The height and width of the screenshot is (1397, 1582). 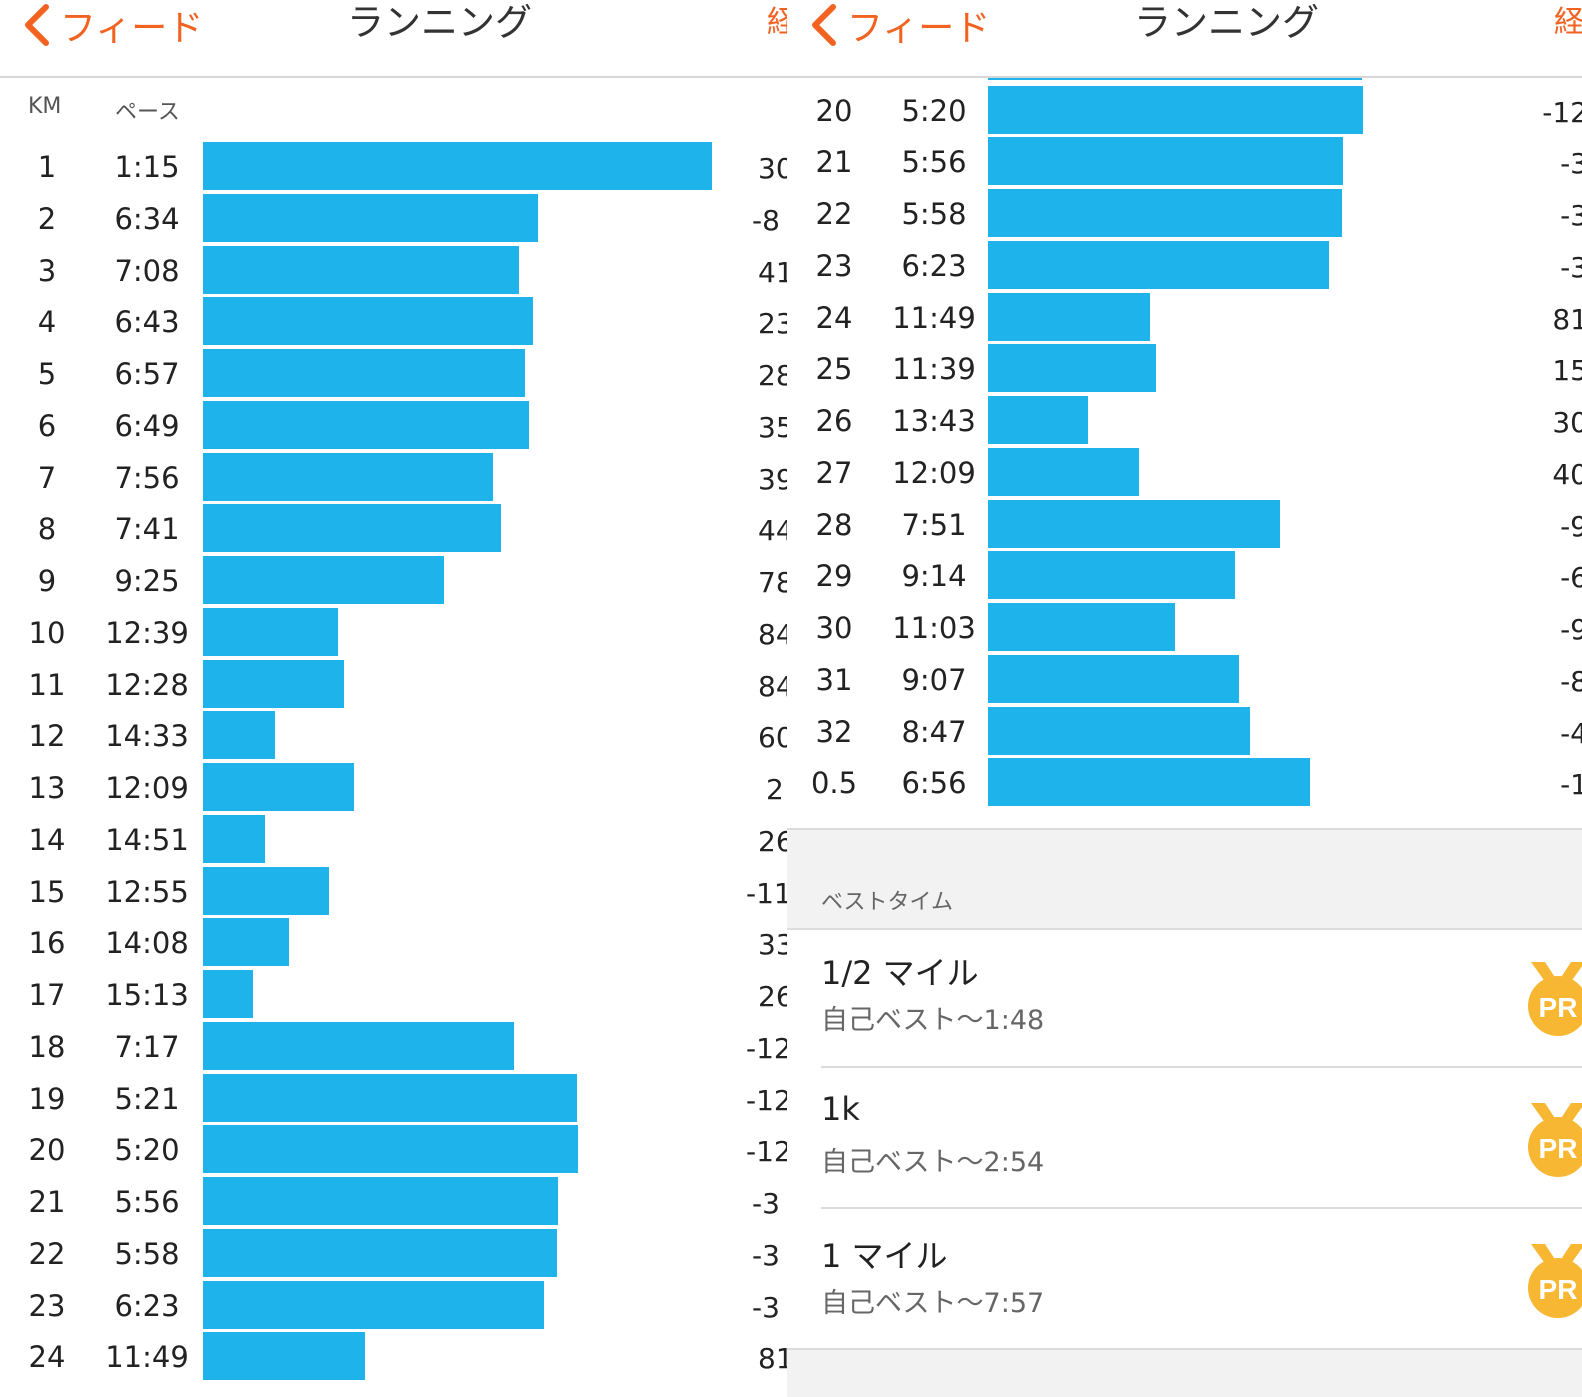 I want to click on split-pace: 6:57, so click(x=147, y=374).